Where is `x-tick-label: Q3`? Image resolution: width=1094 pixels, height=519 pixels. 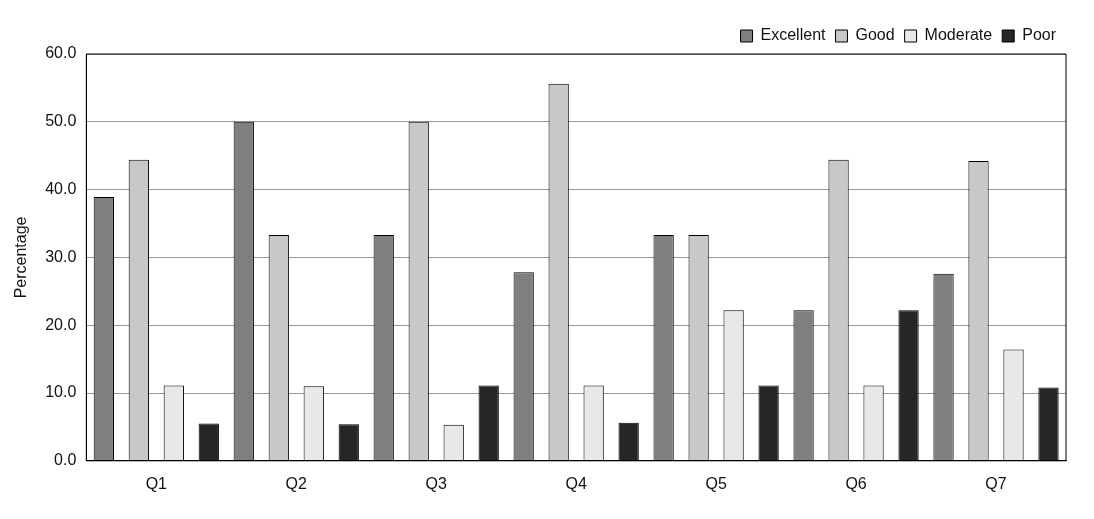
x-tick-label: Q3 is located at coordinates (436, 483).